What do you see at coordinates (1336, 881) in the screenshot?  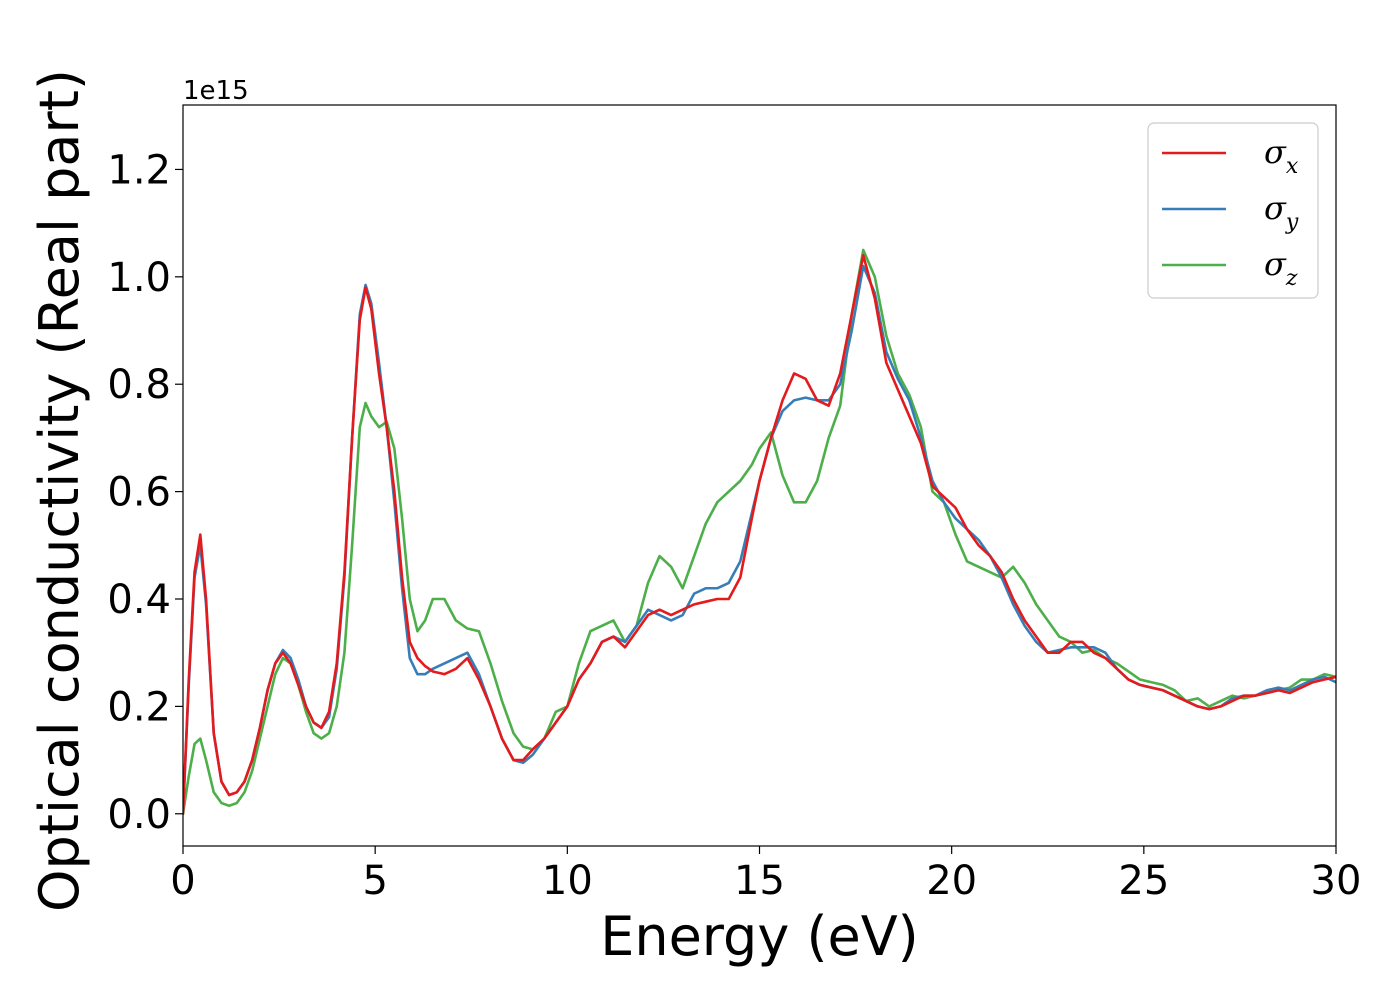 I see `x-tick-label: 30` at bounding box center [1336, 881].